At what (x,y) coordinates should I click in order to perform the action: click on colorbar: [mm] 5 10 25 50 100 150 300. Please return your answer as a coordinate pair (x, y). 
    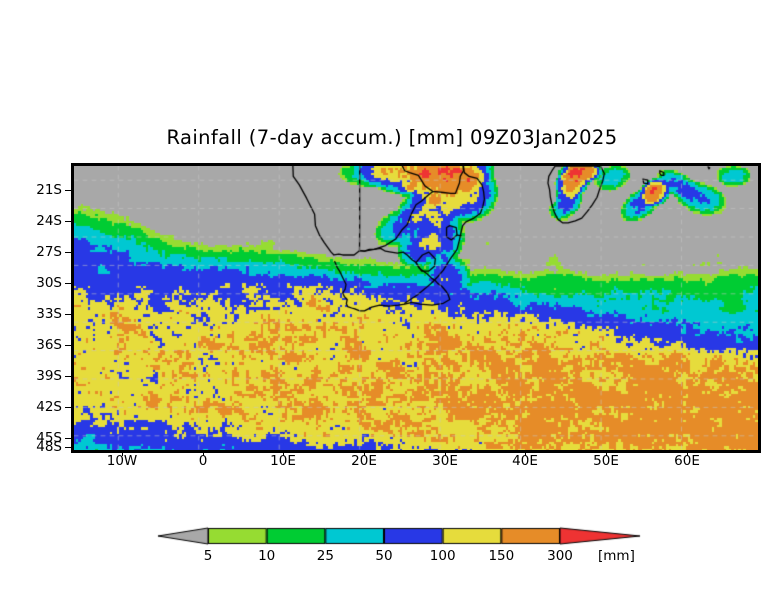
    Looking at the image, I should click on (400, 549).